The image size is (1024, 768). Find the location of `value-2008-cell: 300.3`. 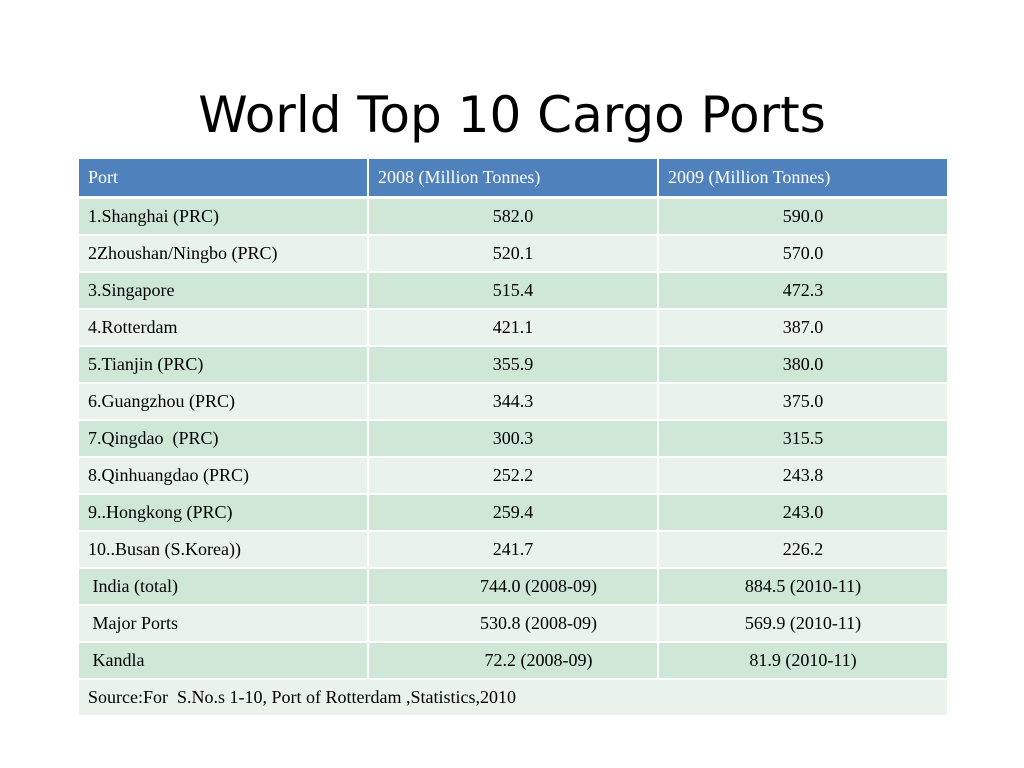

value-2008-cell: 300.3 is located at coordinates (513, 438).